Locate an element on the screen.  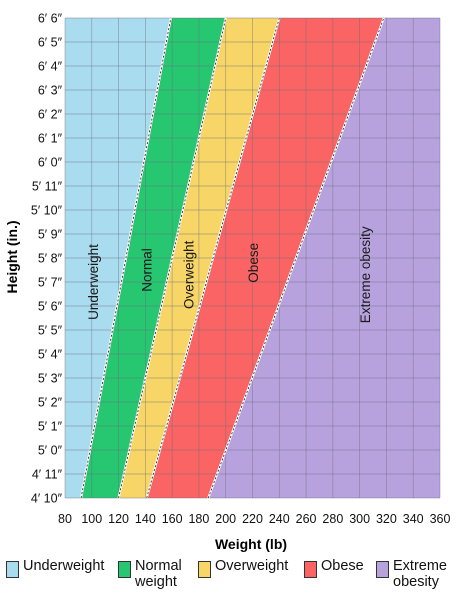
y-tick-label: 6′ 5″ is located at coordinates (50, 43).